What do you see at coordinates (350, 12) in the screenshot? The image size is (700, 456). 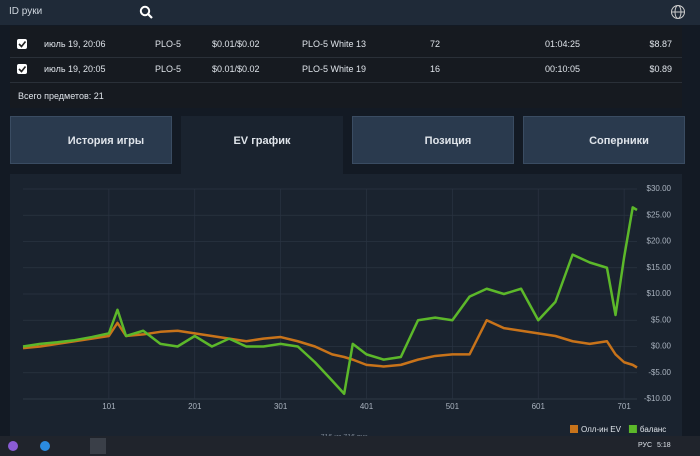 I see `top-bar: ID руки` at bounding box center [350, 12].